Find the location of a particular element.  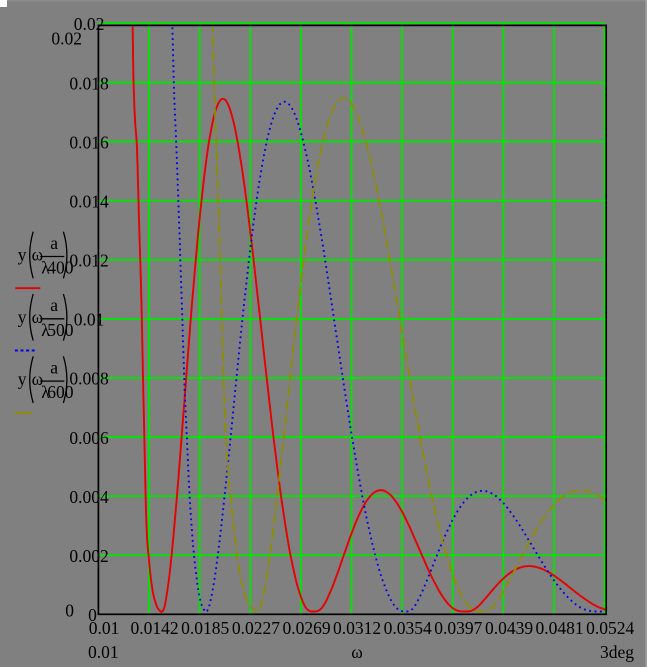

svg-text: 3deg is located at coordinates (617, 652).